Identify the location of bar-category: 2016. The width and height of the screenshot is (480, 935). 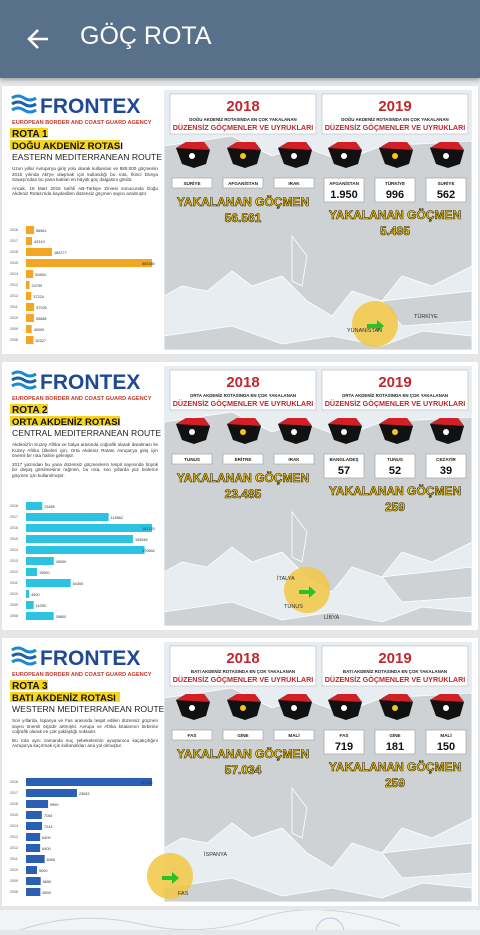
(14, 804).